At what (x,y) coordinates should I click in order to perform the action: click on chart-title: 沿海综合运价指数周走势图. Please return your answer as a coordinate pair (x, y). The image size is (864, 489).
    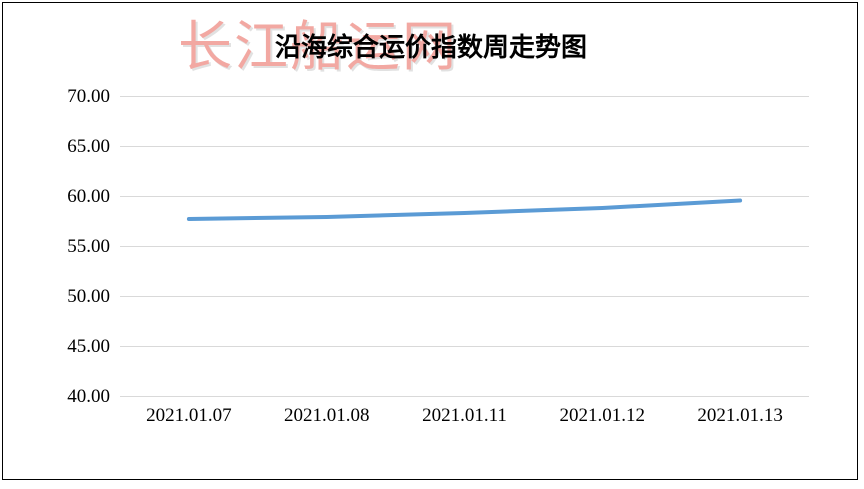
    Looking at the image, I should click on (430, 47).